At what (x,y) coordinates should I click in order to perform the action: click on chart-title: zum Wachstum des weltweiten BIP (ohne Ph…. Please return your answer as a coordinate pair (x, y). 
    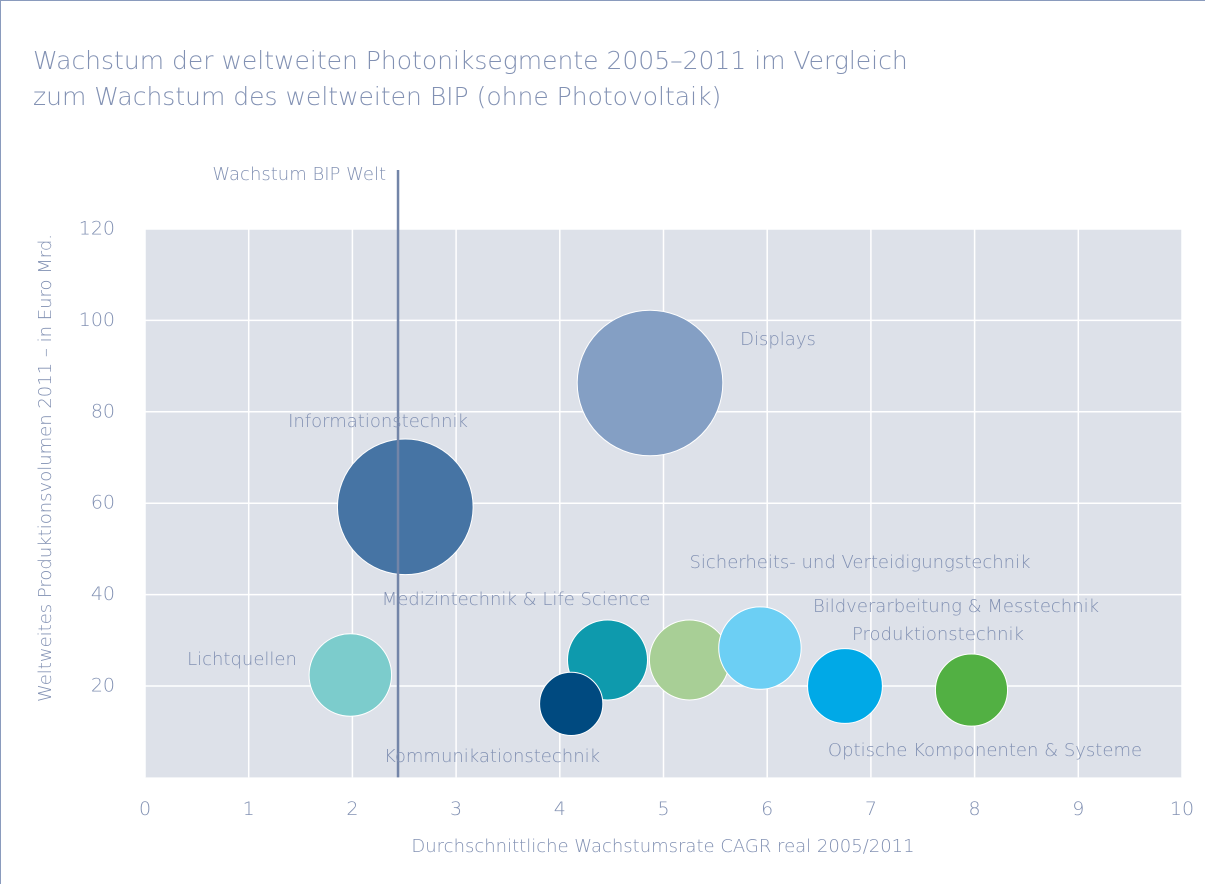
    Looking at the image, I should click on (377, 96).